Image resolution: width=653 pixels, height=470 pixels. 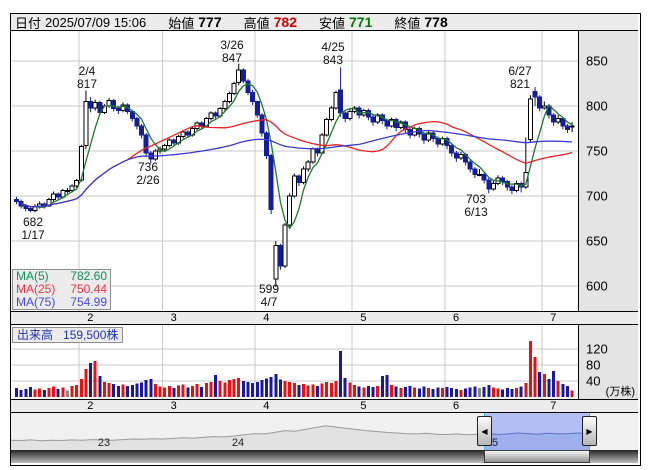 I want to click on date-value: 2025/07/09 15:06, so click(x=96, y=22).